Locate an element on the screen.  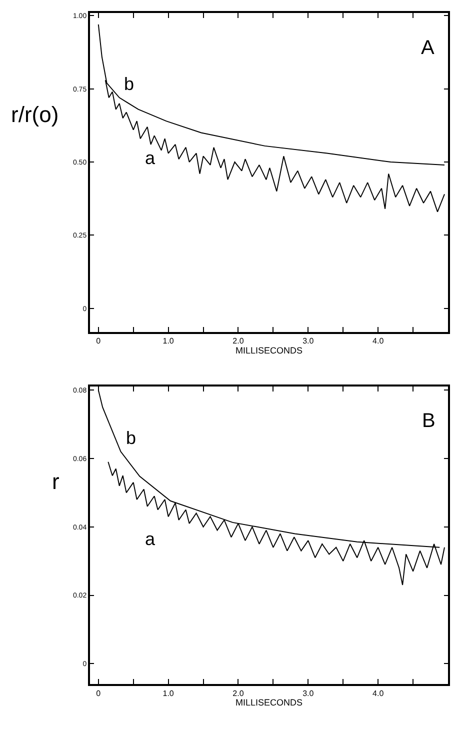
annotation: B is located at coordinates (429, 421).